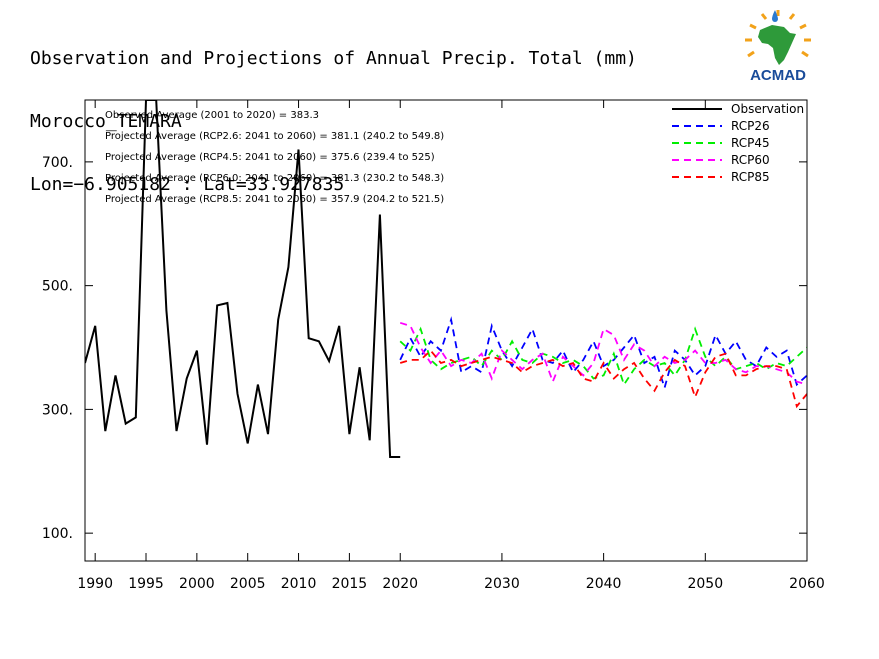 This screenshot has width=879, height=659. Describe the element at coordinates (604, 584) in the screenshot. I see `x-tick-label-2040: 2040` at that location.